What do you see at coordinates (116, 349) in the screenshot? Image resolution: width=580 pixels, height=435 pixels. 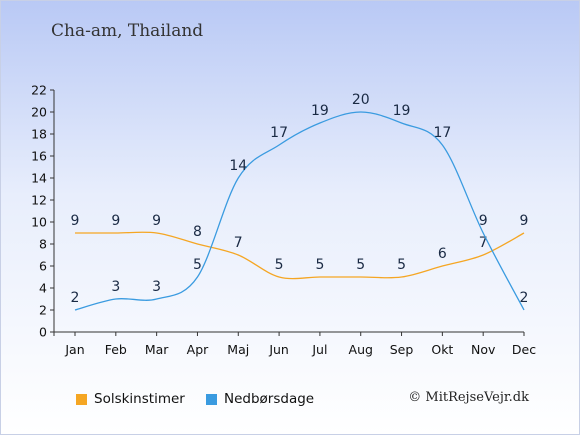 I see `x-tick-label-Feb: Feb` at bounding box center [116, 349].